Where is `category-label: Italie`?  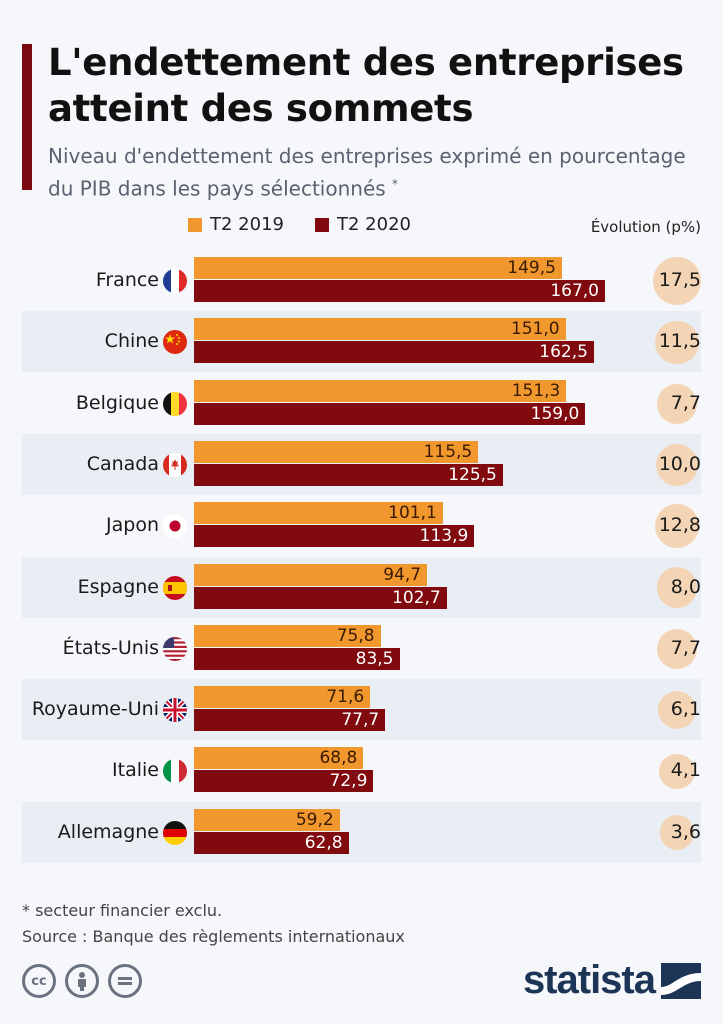 category-label: Italie is located at coordinates (135, 770).